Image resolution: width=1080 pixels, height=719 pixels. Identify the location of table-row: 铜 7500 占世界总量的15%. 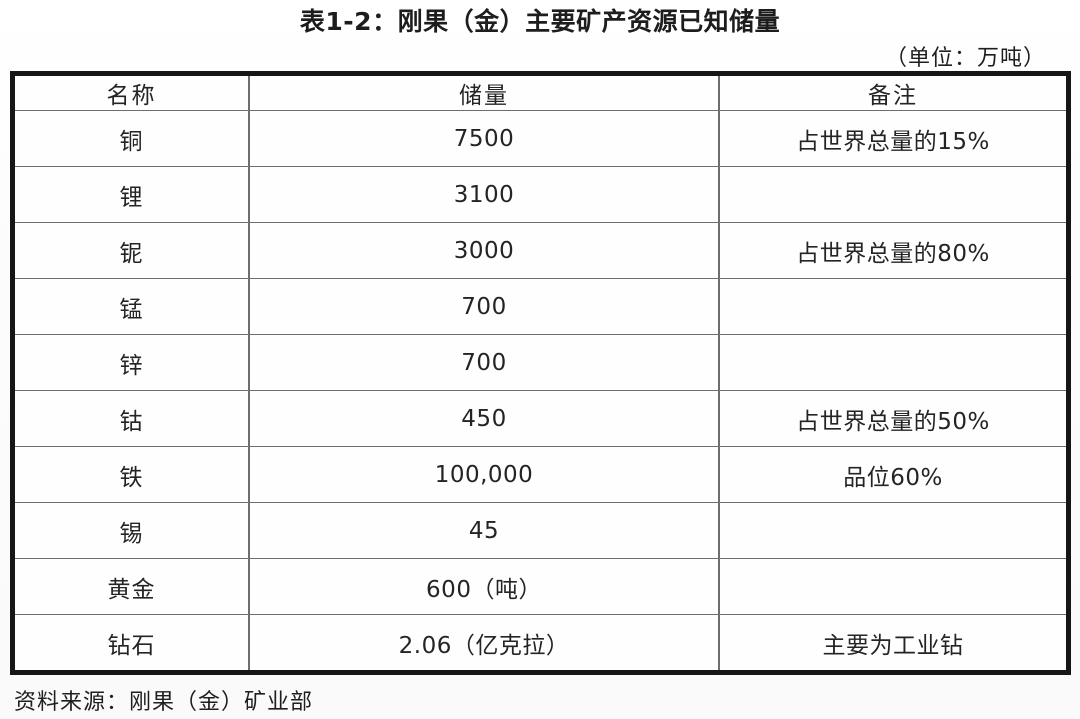
(540, 138).